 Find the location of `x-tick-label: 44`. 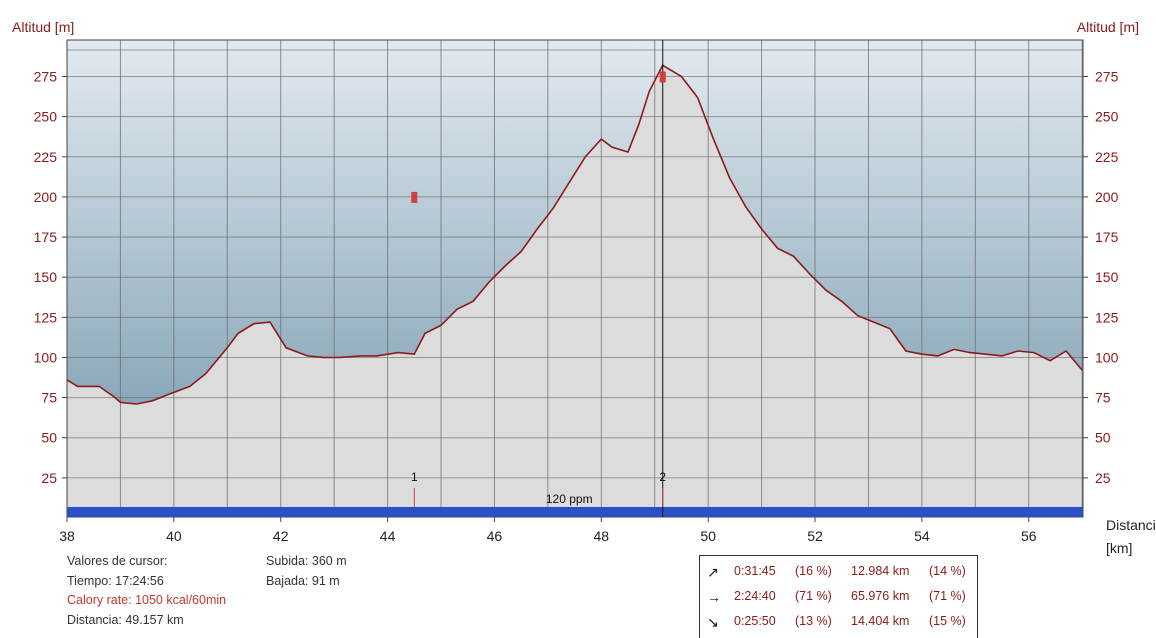

x-tick-label: 44 is located at coordinates (388, 536).